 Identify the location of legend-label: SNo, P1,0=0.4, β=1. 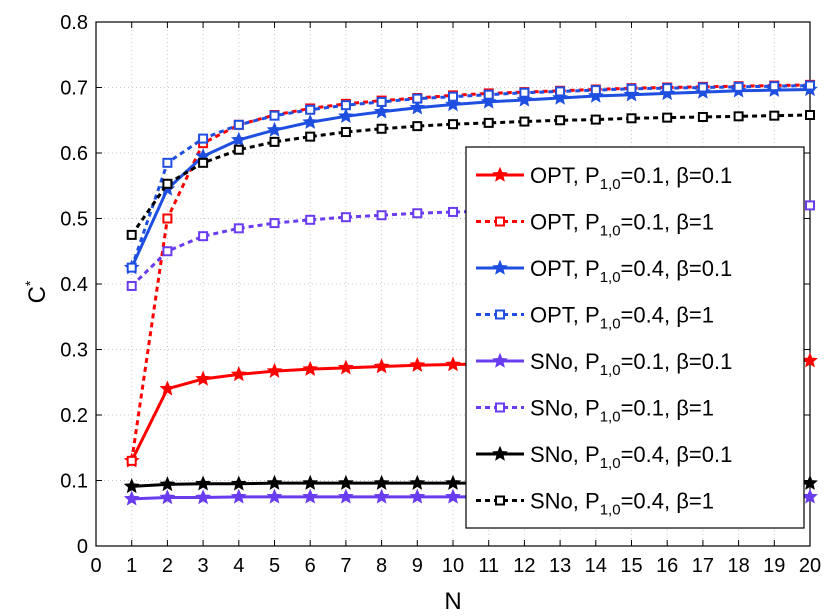
(622, 504).